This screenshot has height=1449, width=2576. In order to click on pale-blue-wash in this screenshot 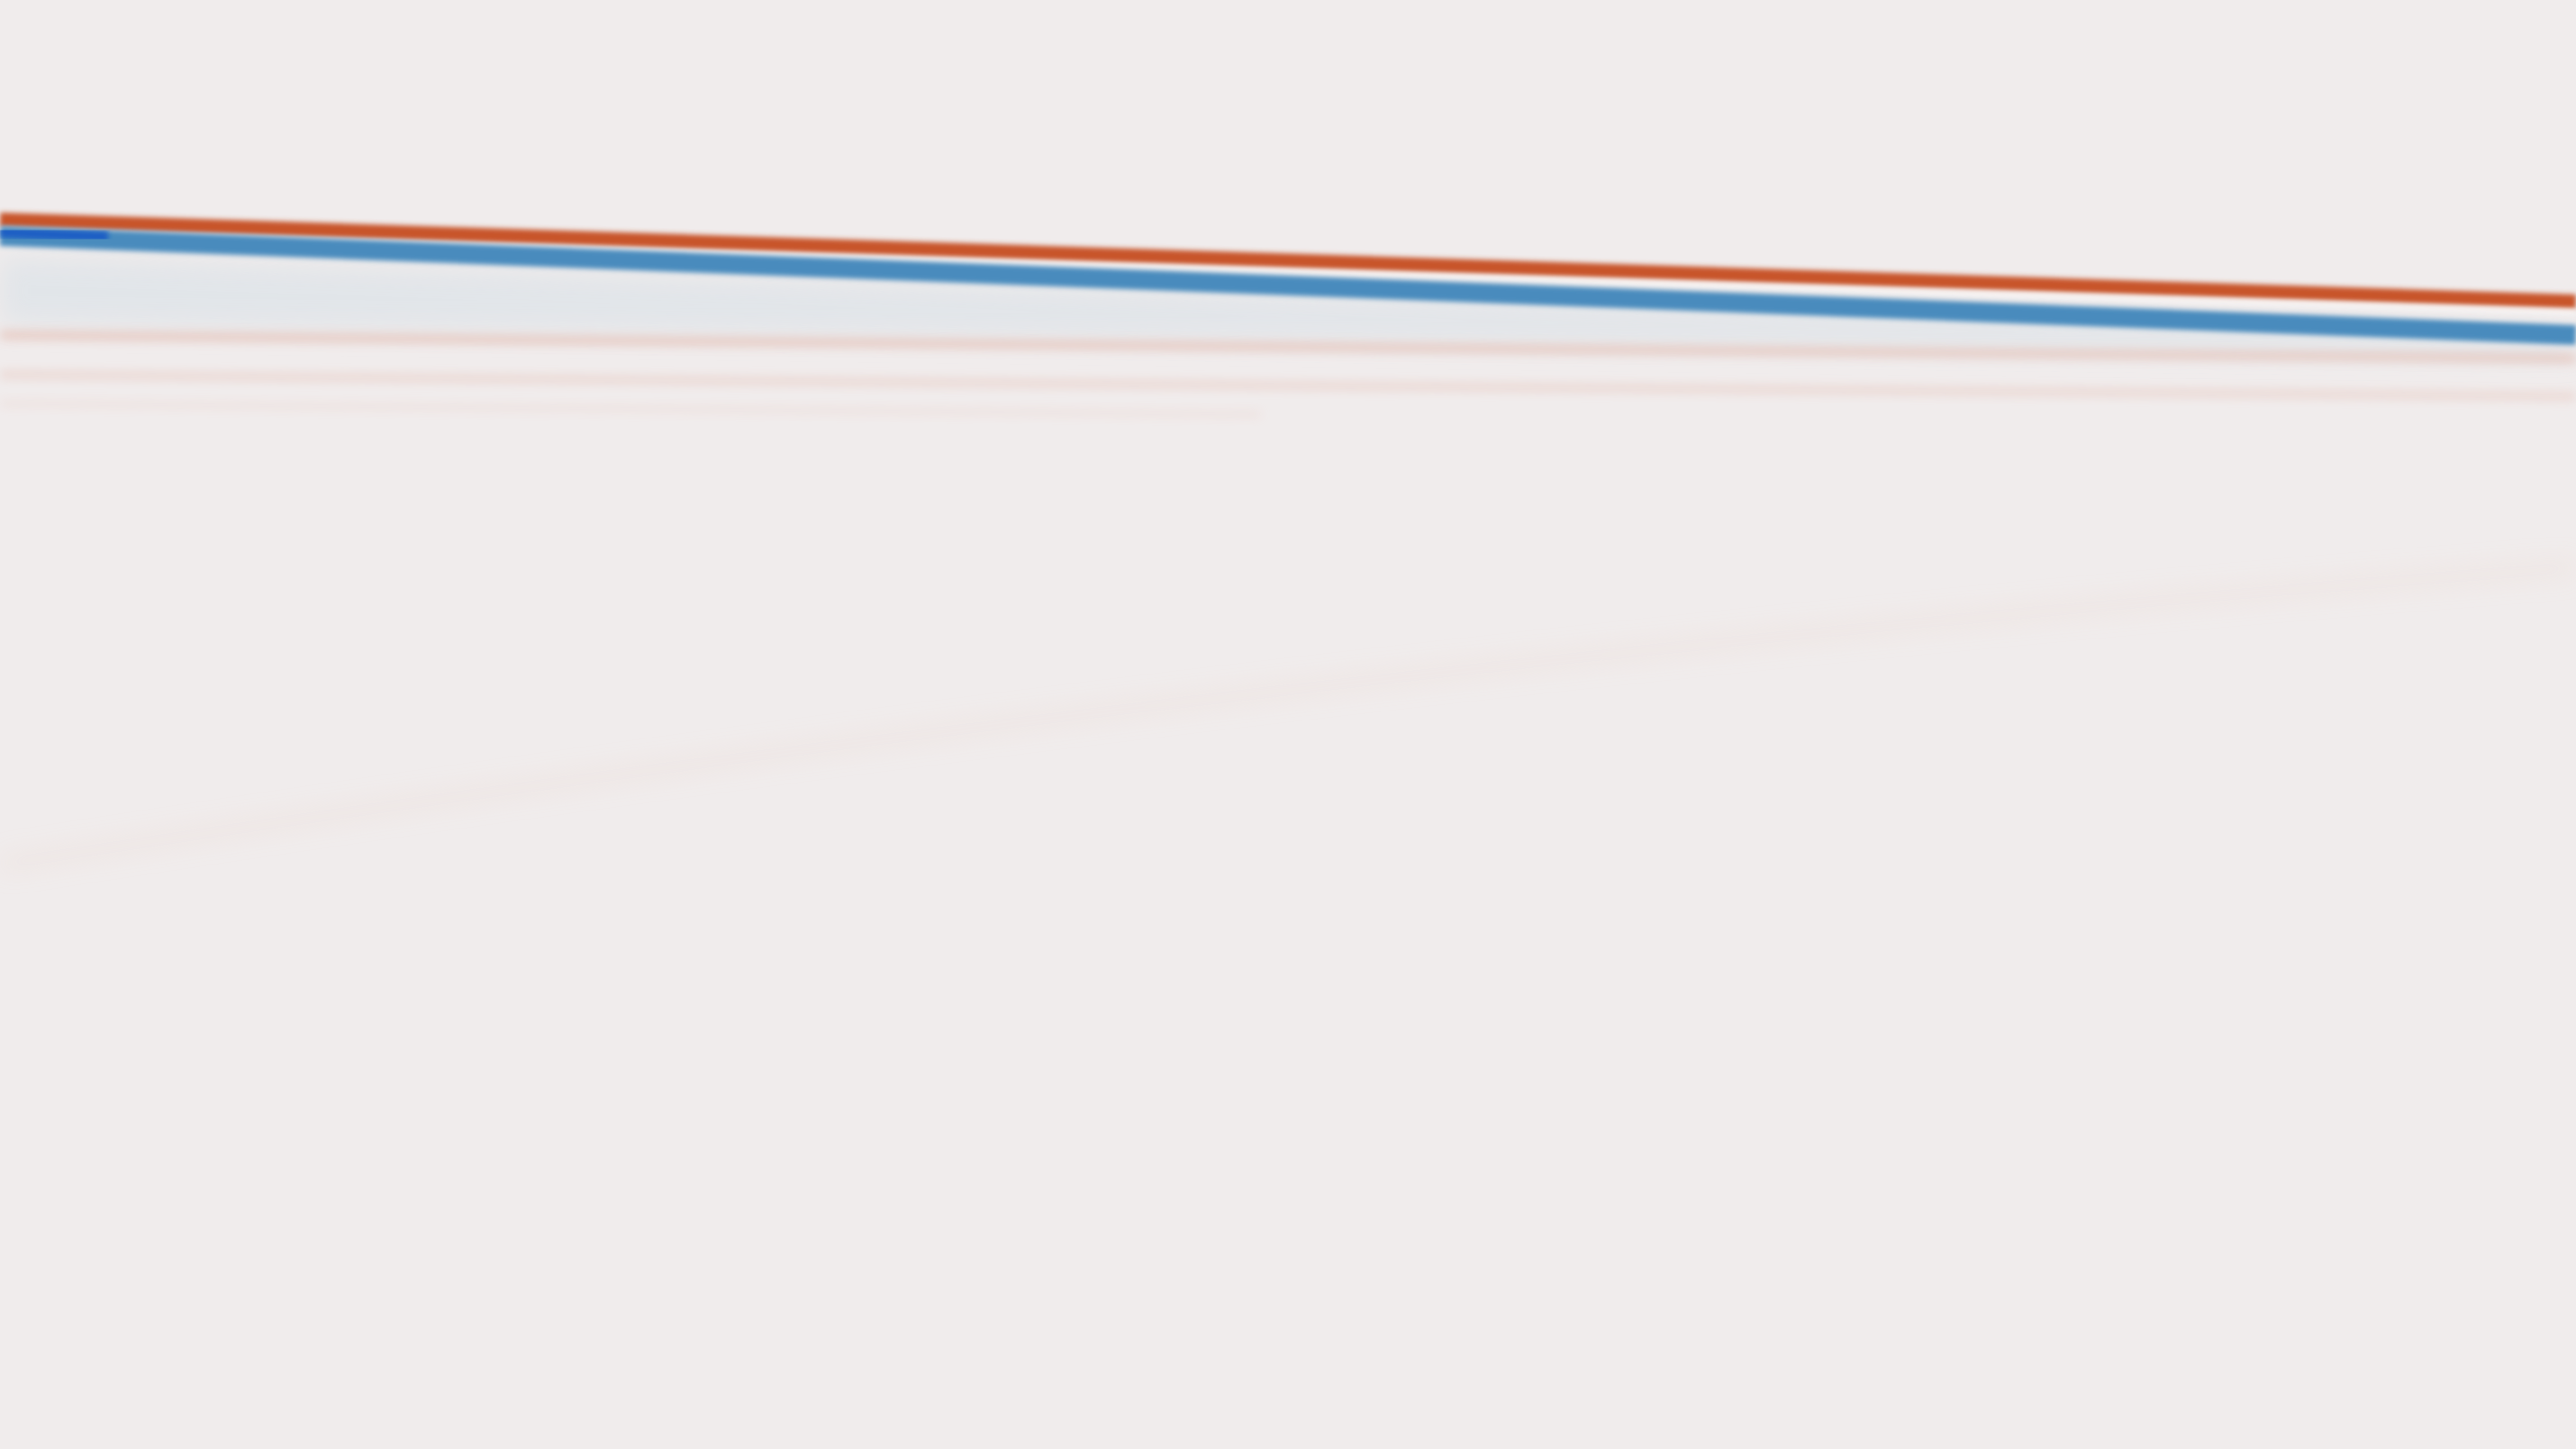, I will do `click(1288, 307)`.